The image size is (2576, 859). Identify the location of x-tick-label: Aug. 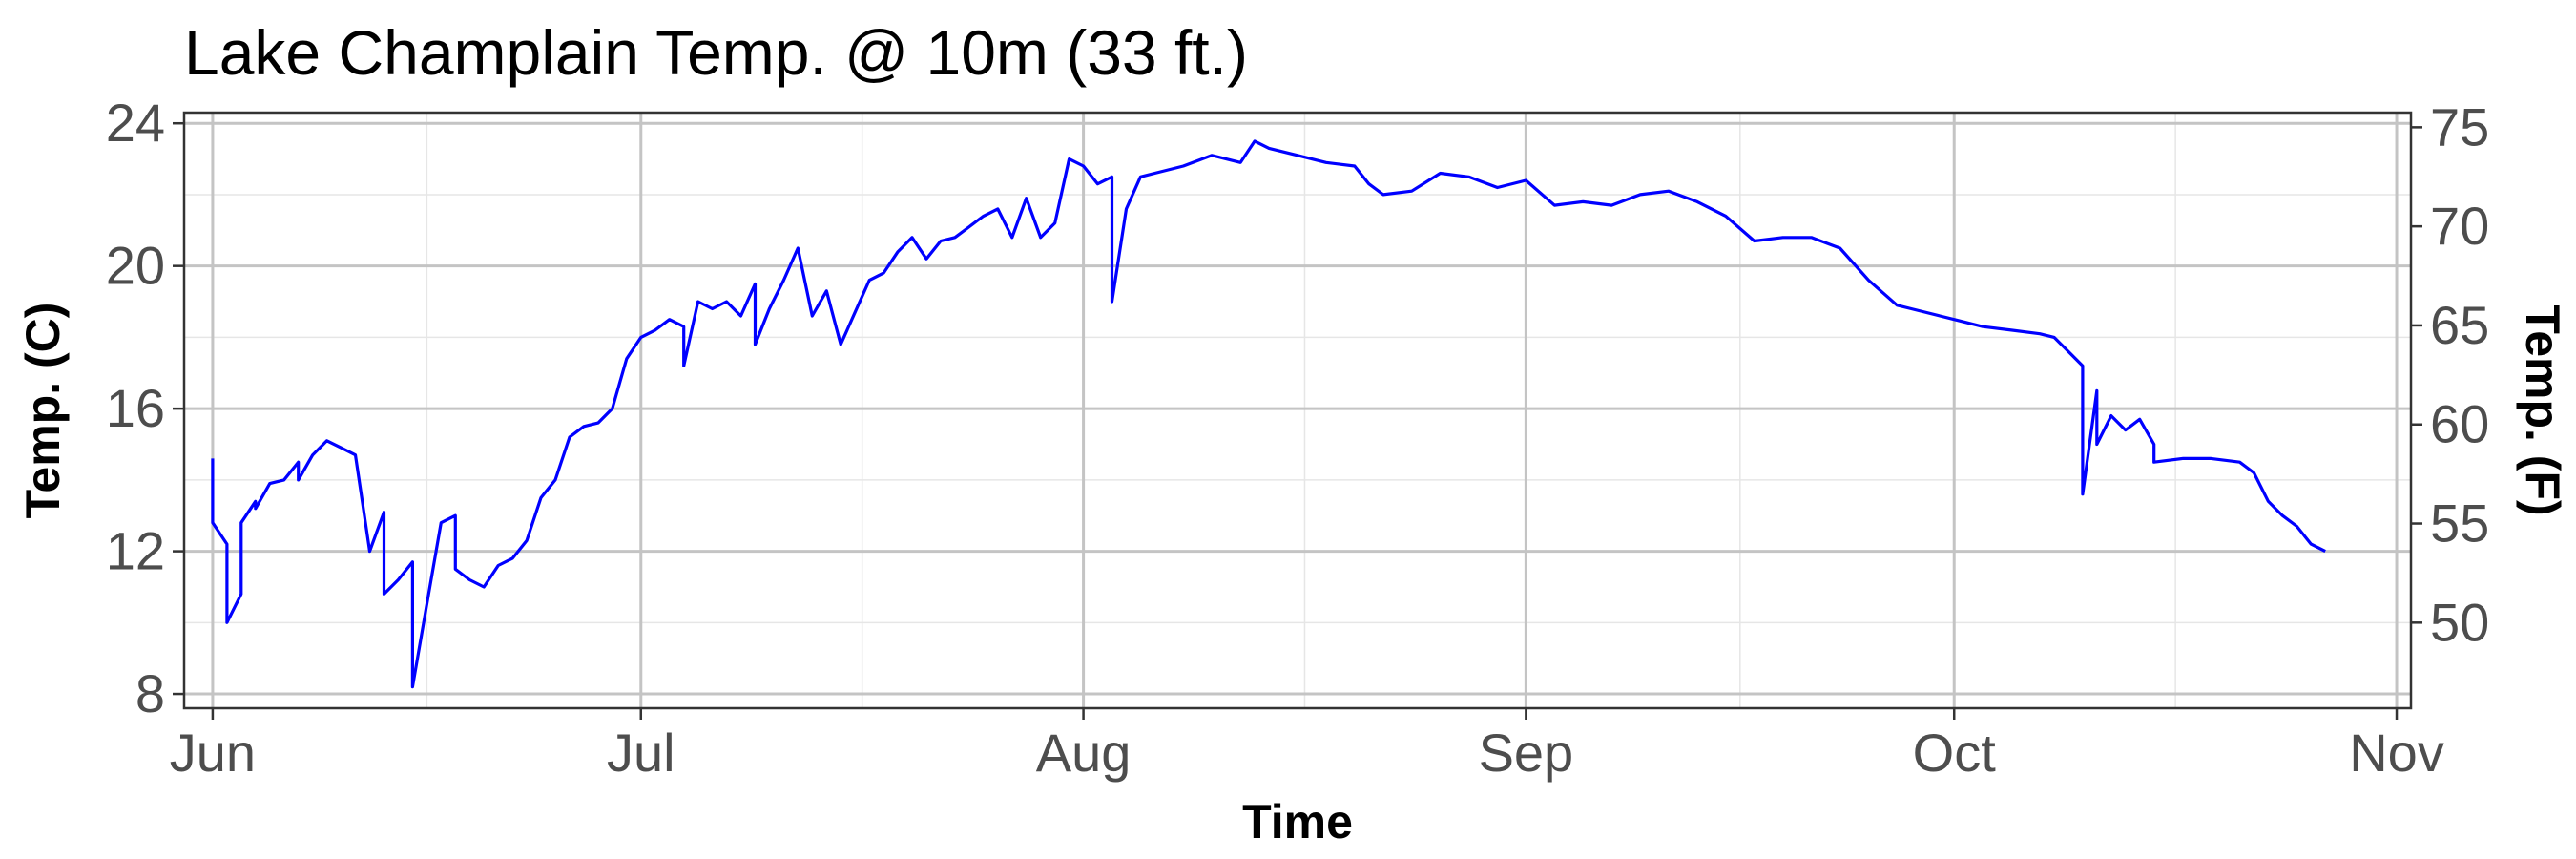
(1084, 753).